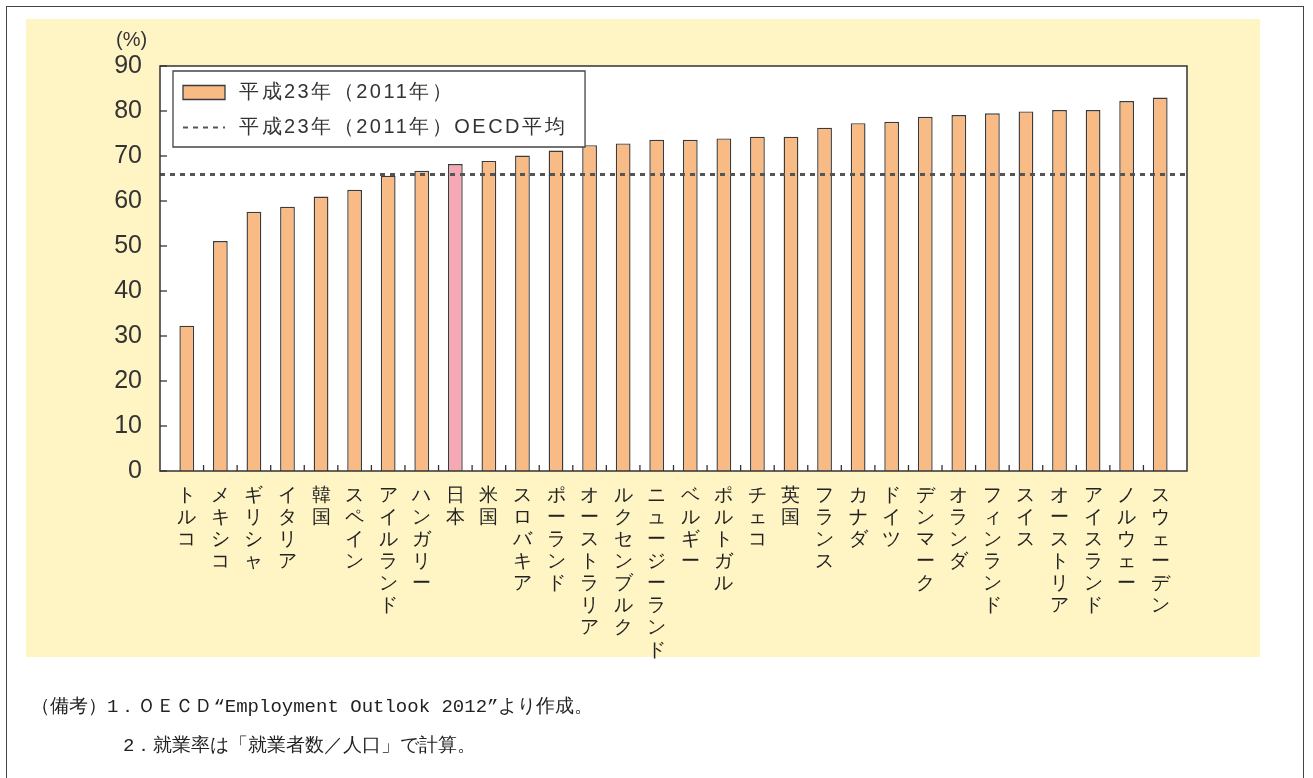  I want to click on x-tick-label: オーストラリア, so click(590, 561).